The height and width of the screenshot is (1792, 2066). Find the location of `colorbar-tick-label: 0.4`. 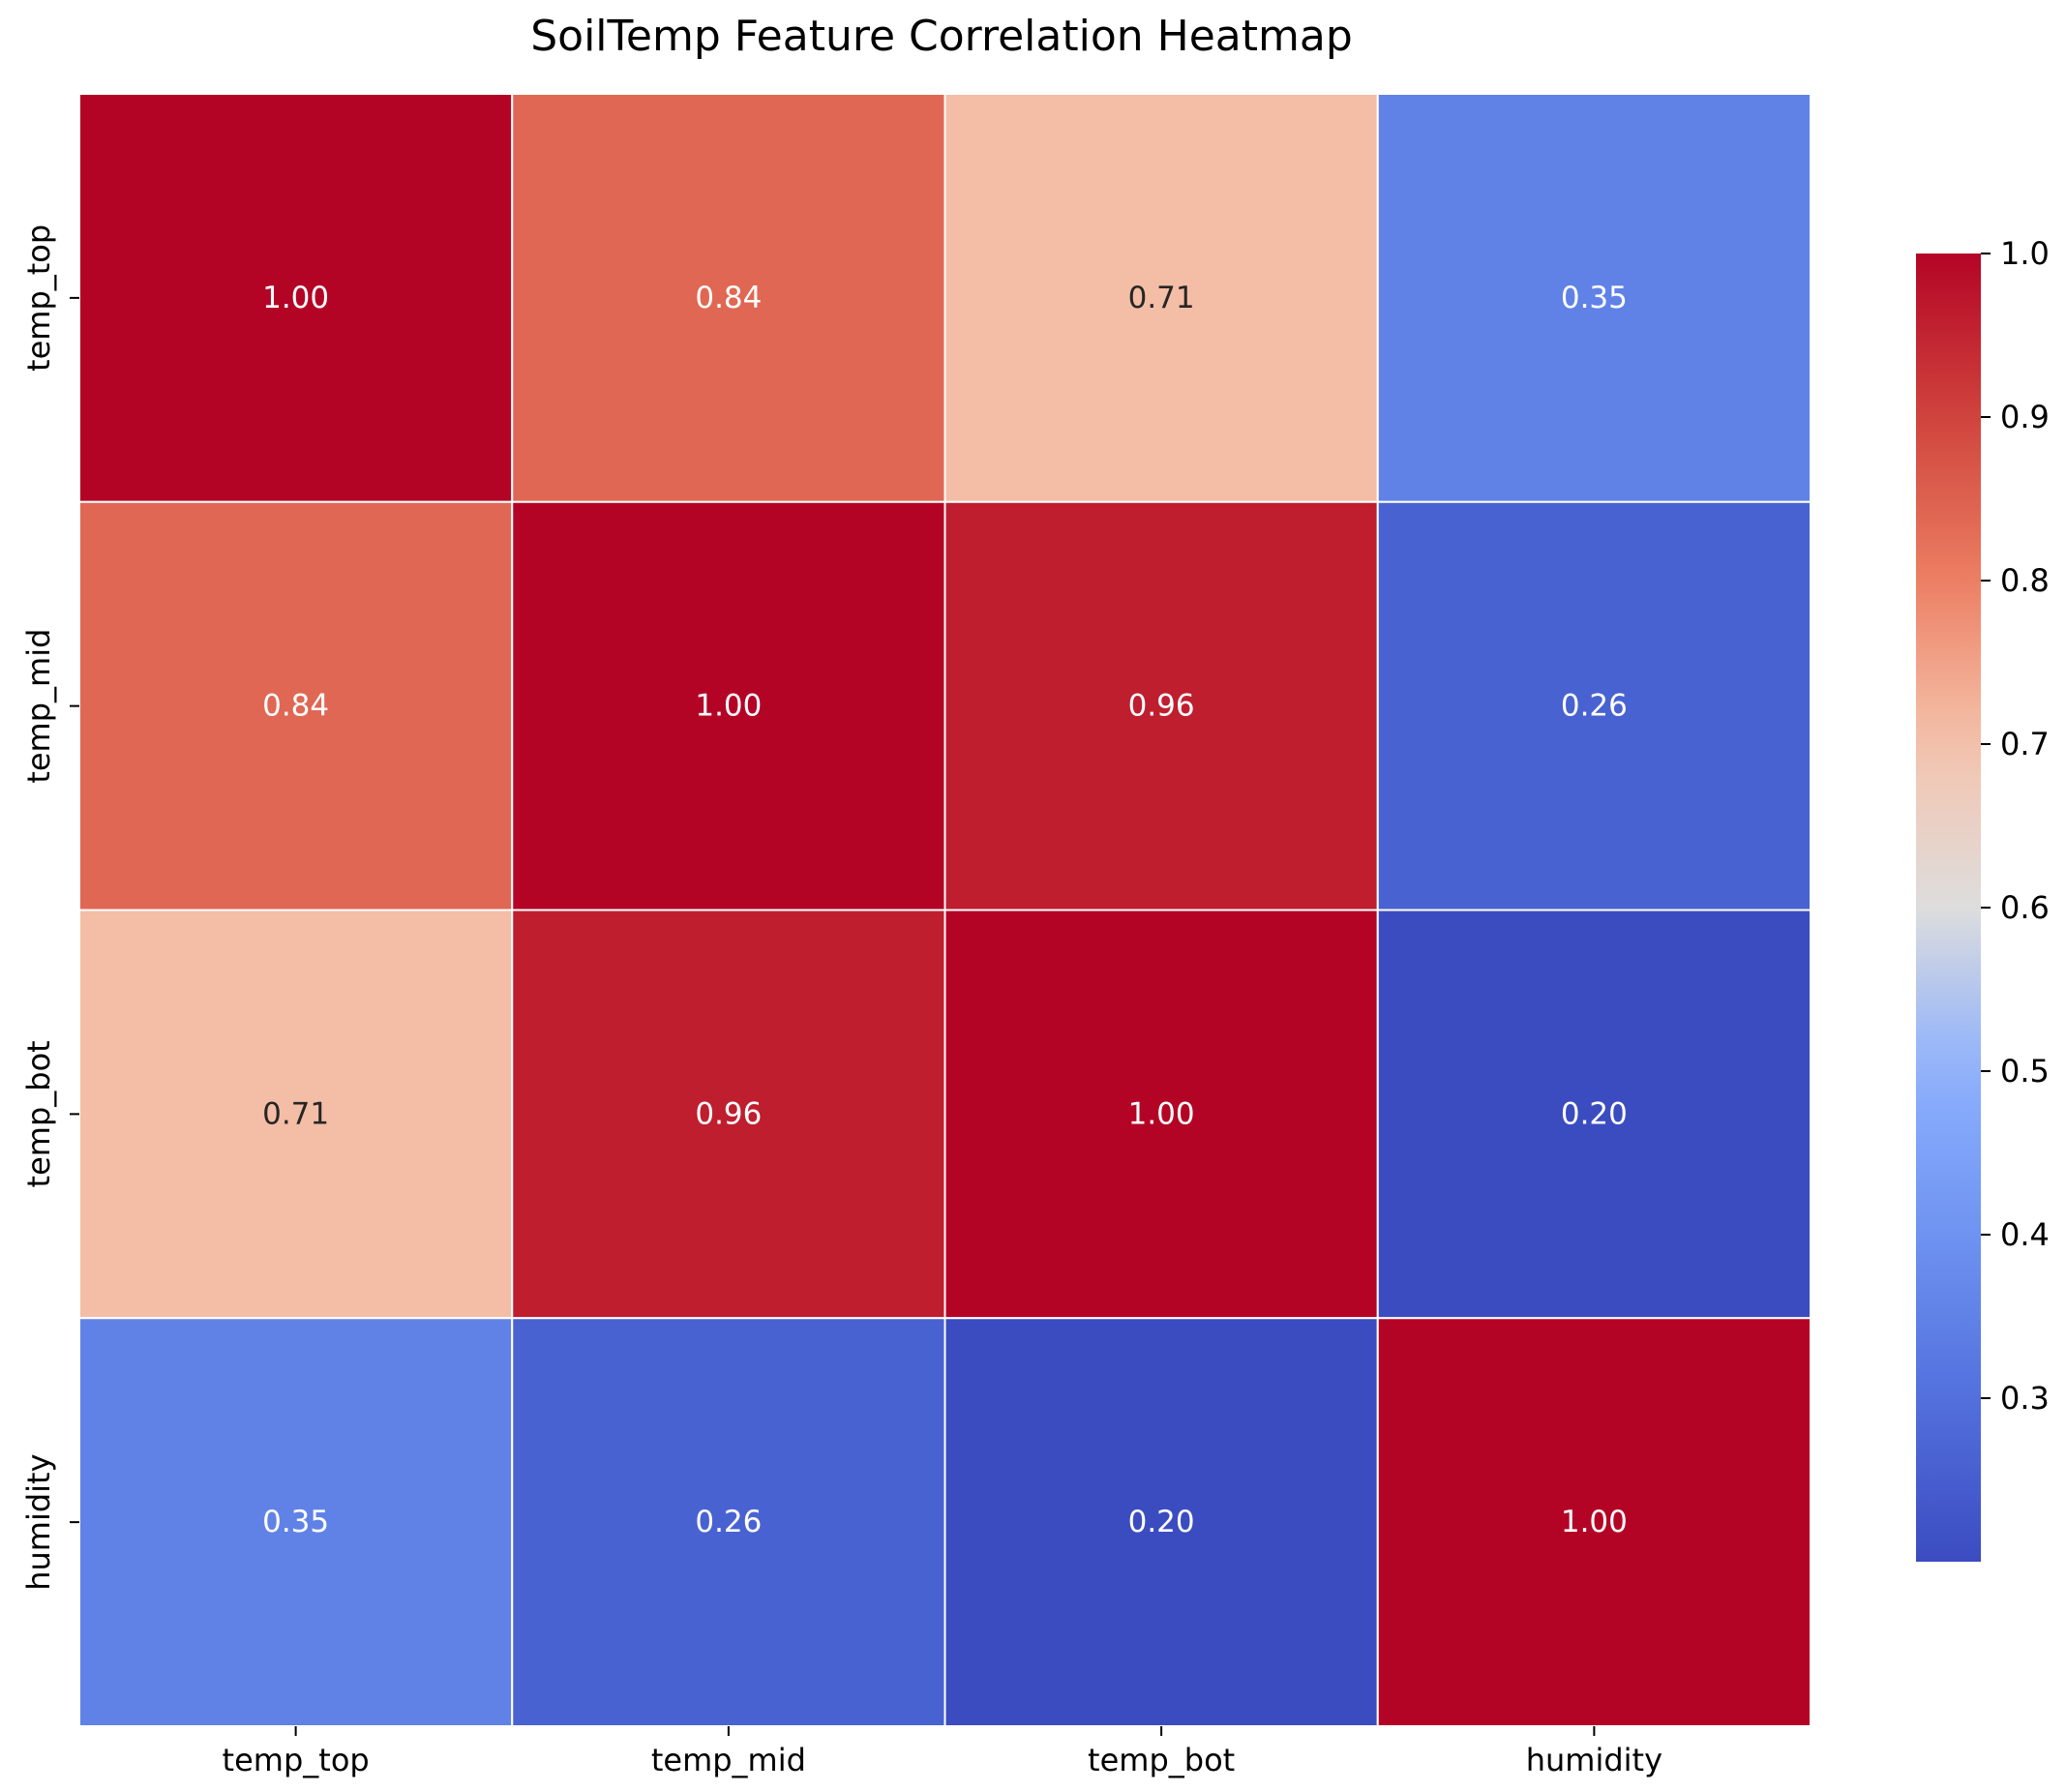

colorbar-tick-label: 0.4 is located at coordinates (2025, 1234).